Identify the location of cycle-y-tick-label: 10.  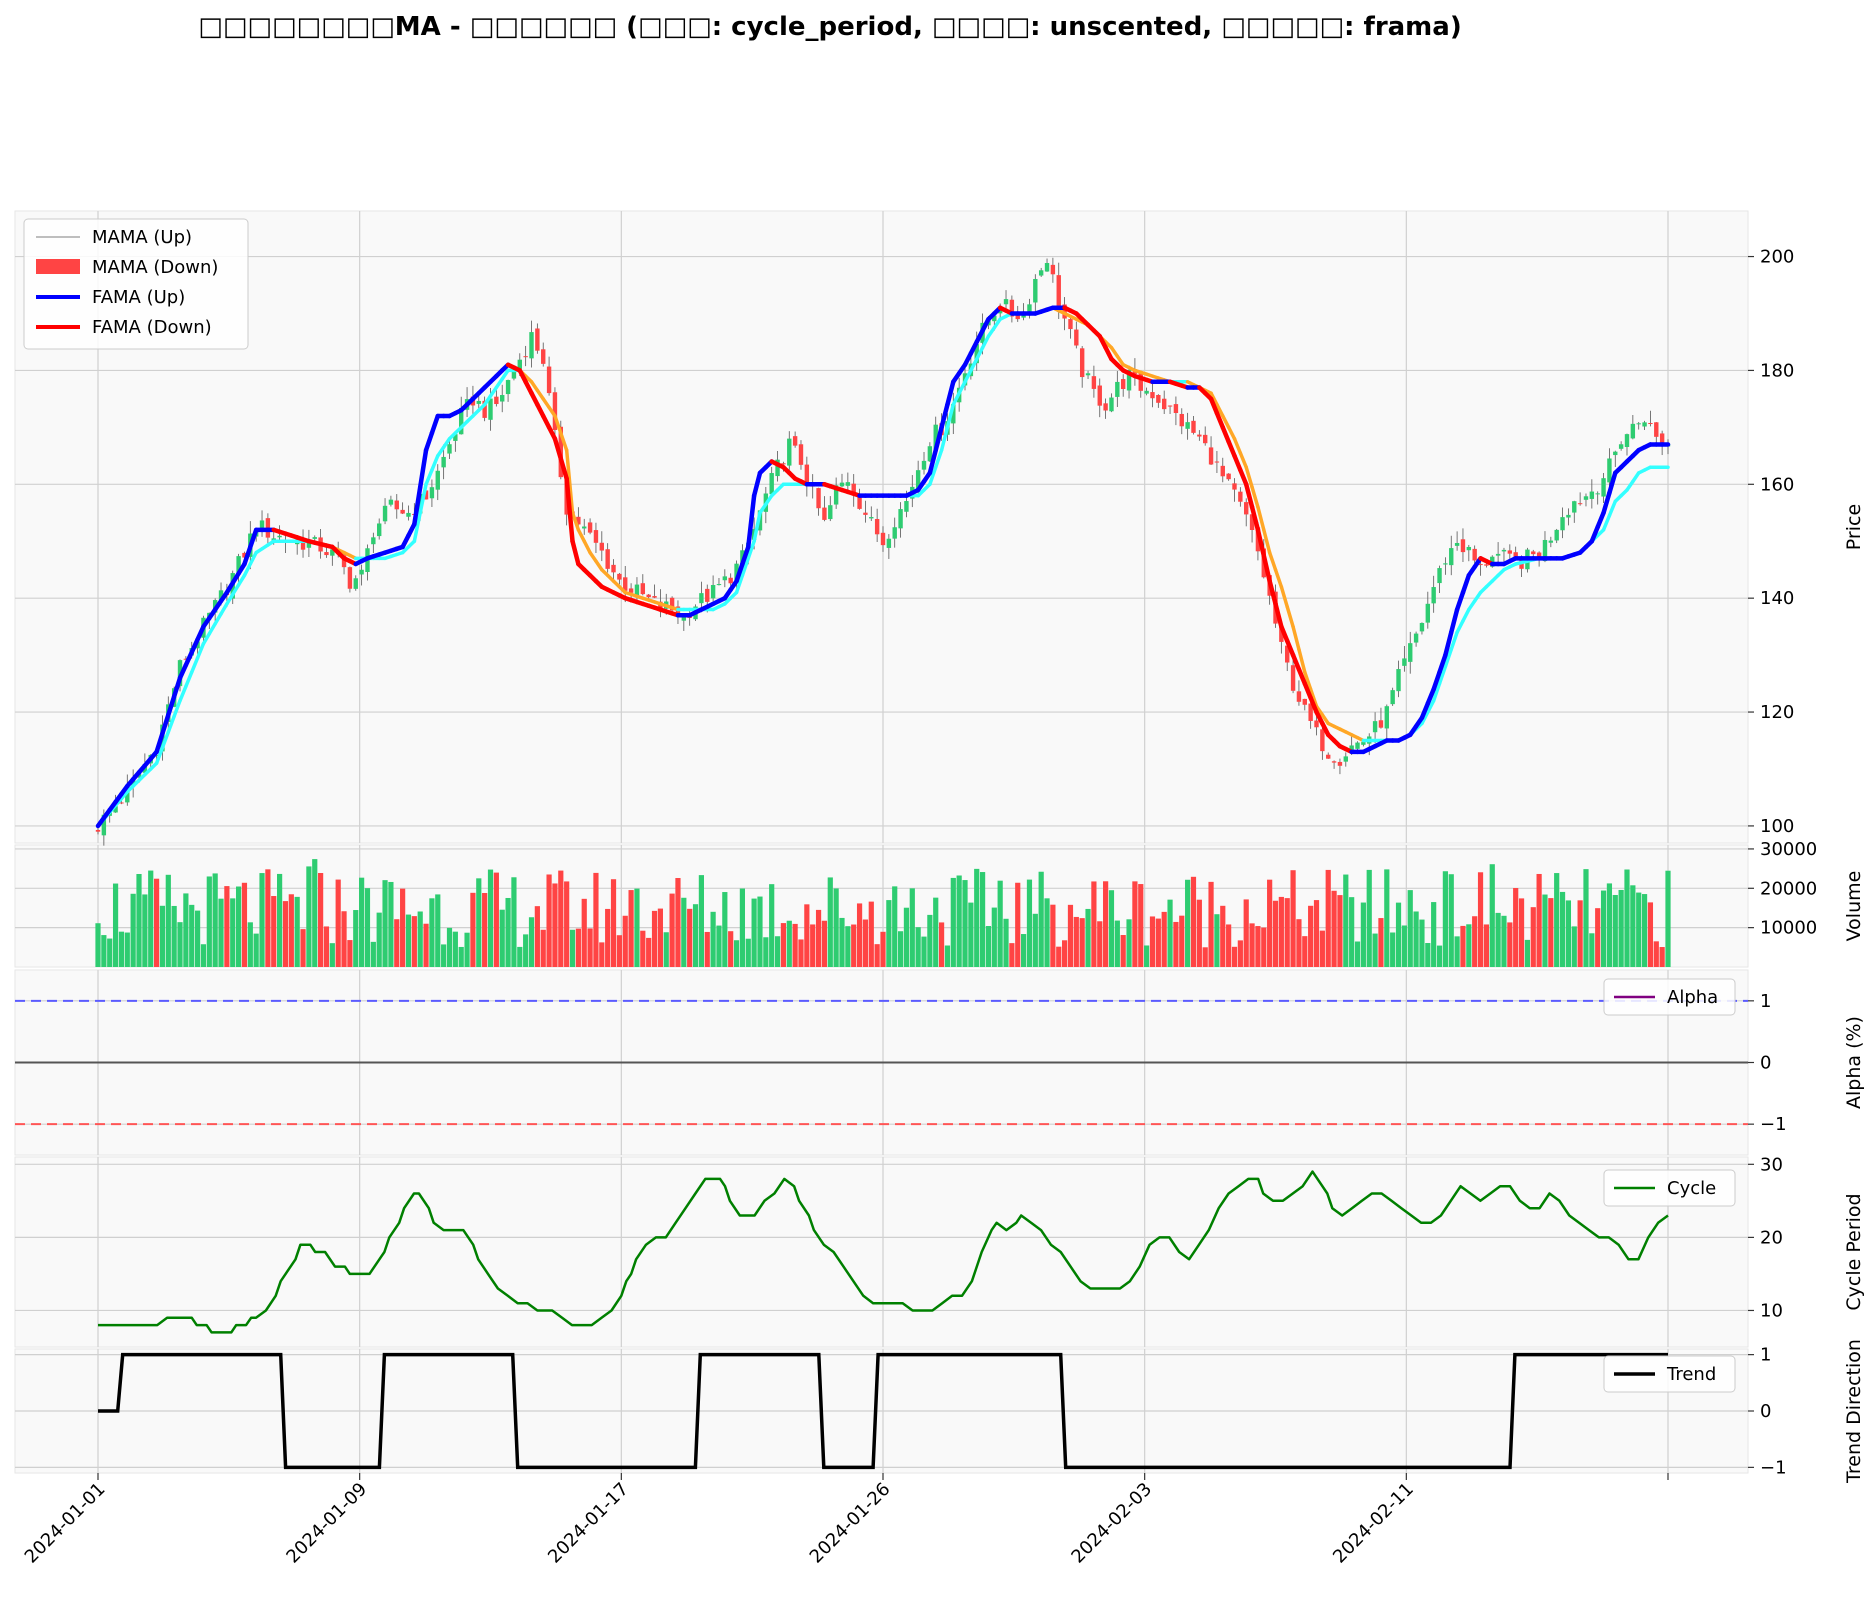
(1771, 1310).